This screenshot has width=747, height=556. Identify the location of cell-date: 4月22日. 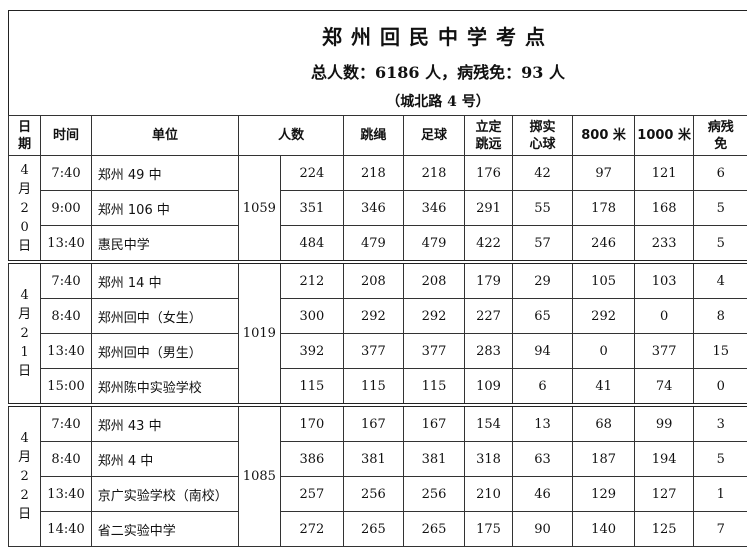
(24, 475).